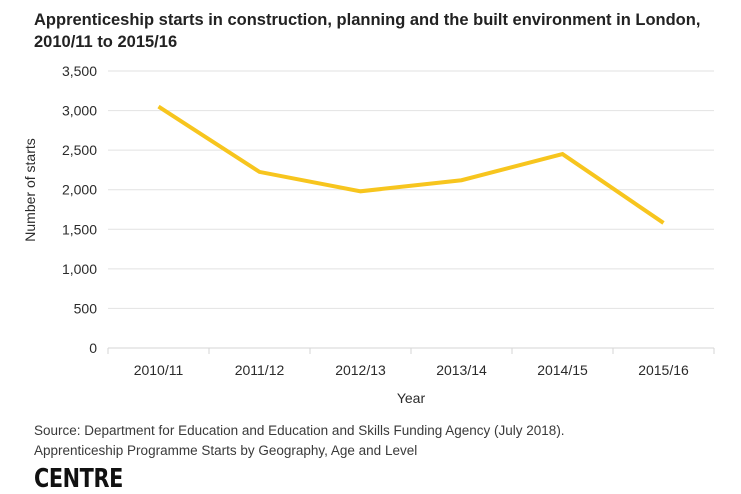  Describe the element at coordinates (79, 71) in the screenshot. I see `y-tick-label: 3,500` at that location.